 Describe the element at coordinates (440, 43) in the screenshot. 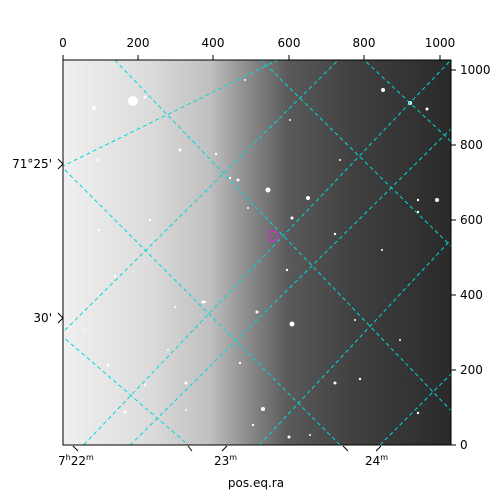

I see `top-tick-label: 1000` at that location.